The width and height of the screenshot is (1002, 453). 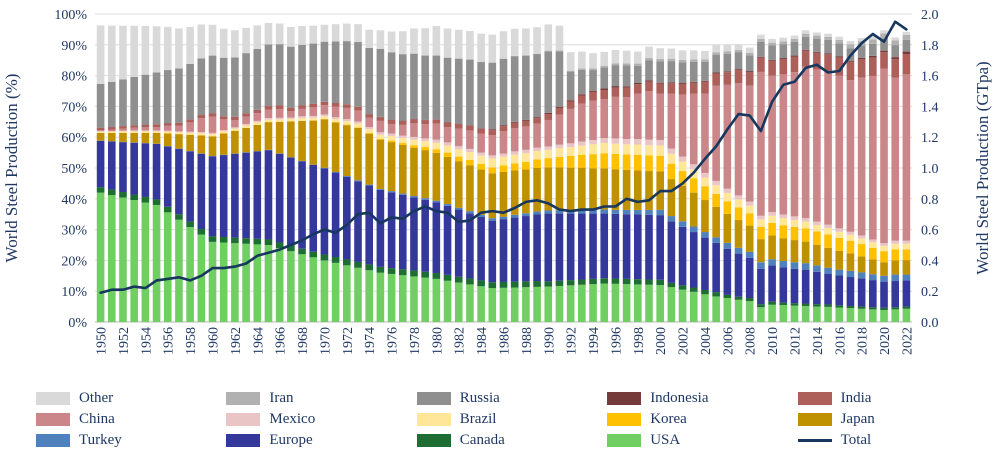 I want to click on bar-1974, so click(x=369, y=175).